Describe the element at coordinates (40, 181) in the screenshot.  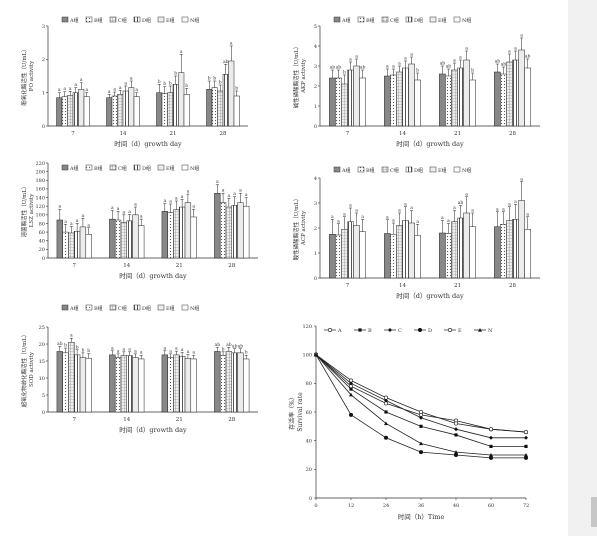
I see `y-tick-label: 180` at that location.